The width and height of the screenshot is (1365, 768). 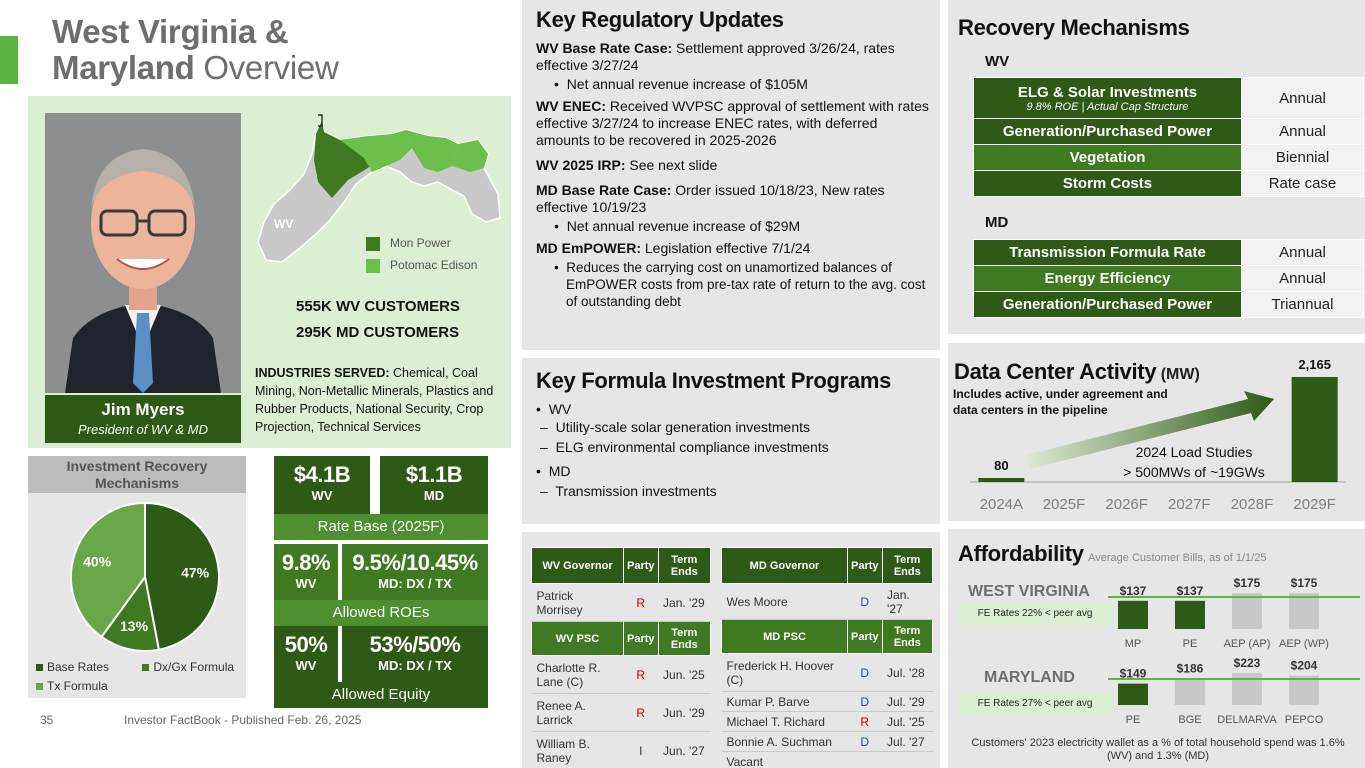 What do you see at coordinates (673, 248) in the screenshot?
I see `reg-item: MD EmPOWER: Legislation effective 7/1/24` at bounding box center [673, 248].